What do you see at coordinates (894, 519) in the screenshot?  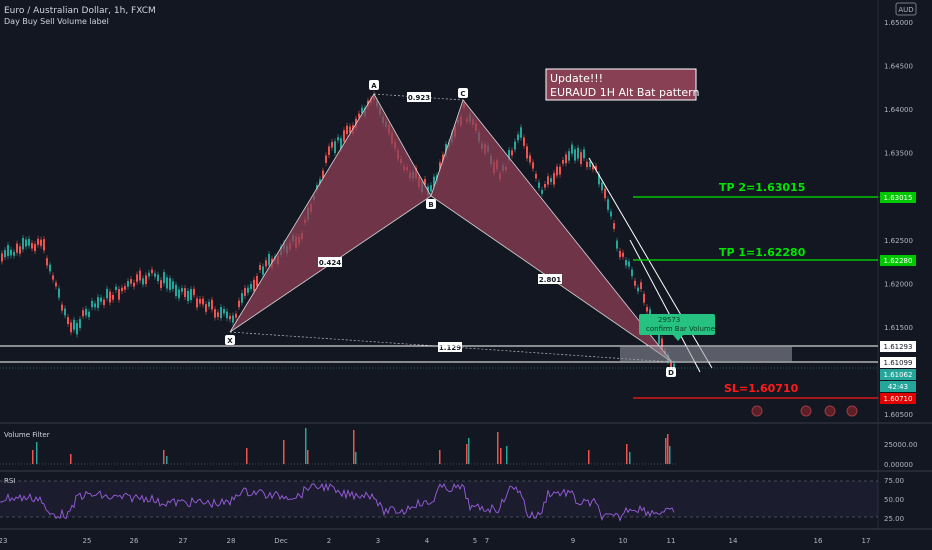 I see `rsi-tick-25: 25.00` at bounding box center [894, 519].